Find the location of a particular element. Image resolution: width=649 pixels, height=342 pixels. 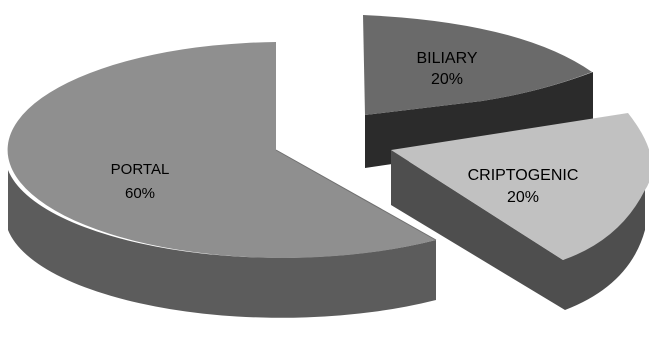

slice-label-portal: PORTAL is located at coordinates (140, 169).